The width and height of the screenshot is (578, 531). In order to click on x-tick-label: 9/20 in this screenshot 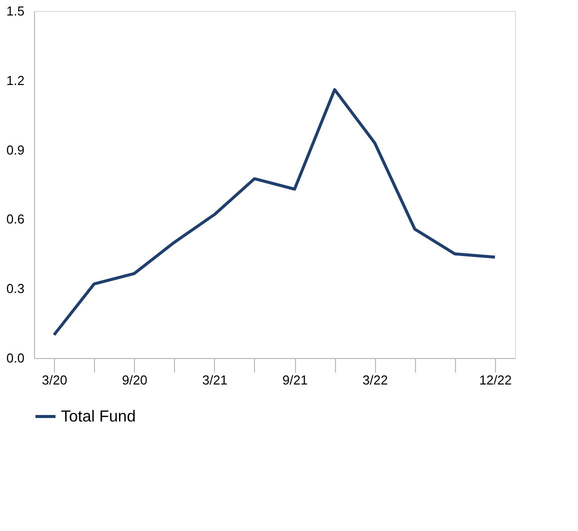, I will do `click(135, 380)`.